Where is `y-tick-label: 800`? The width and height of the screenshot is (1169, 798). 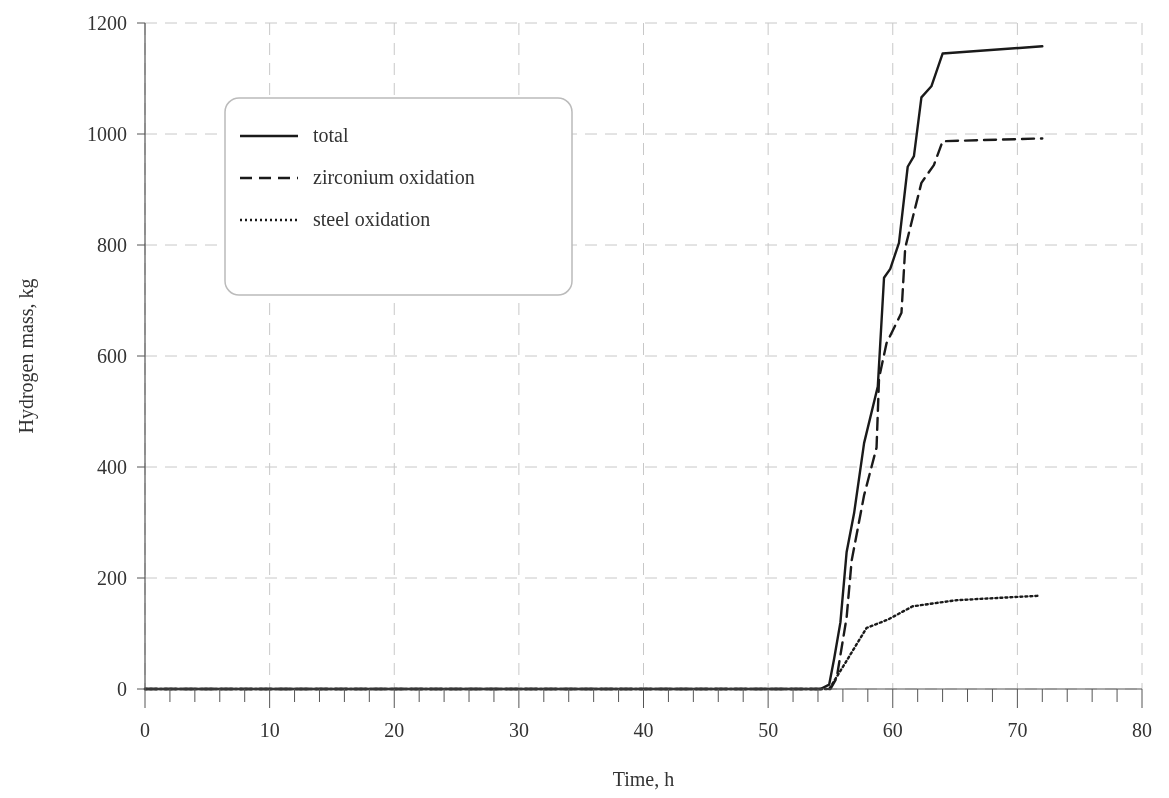
y-tick-label: 800 is located at coordinates (112, 245).